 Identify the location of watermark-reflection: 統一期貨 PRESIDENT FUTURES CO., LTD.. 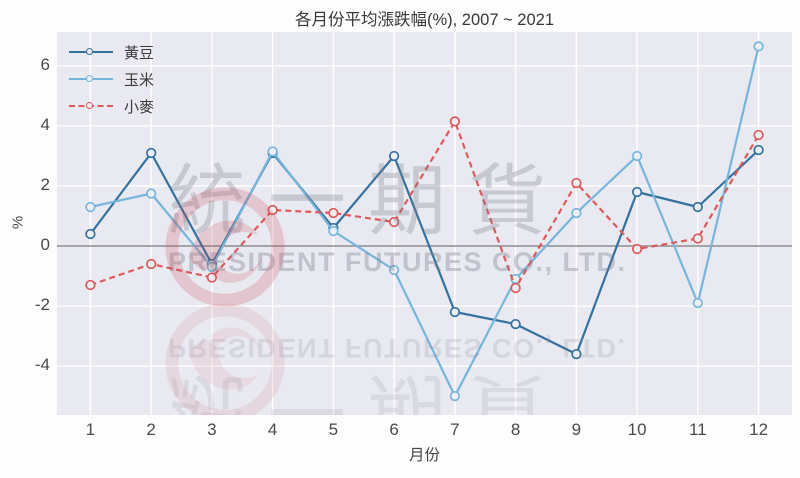
(394, 359).